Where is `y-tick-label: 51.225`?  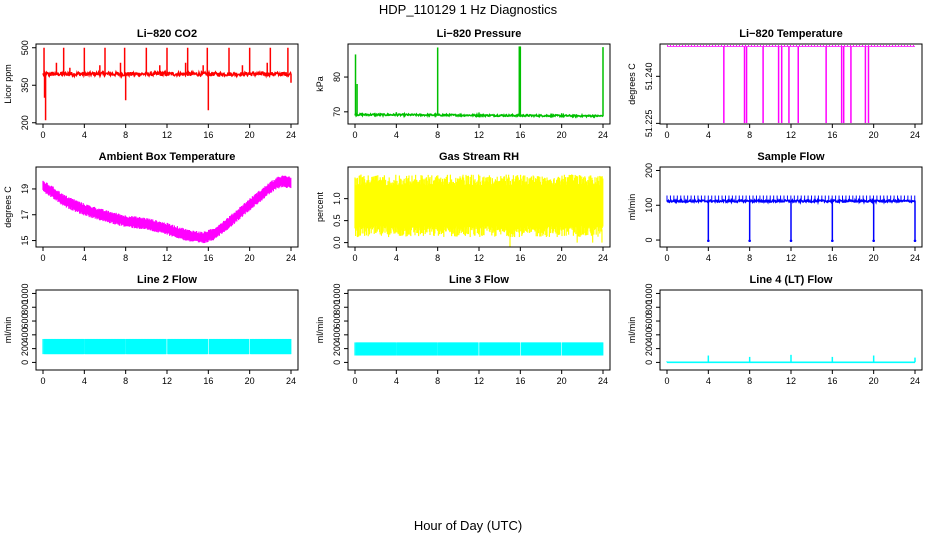
y-tick-label: 51.225 is located at coordinates (649, 124).